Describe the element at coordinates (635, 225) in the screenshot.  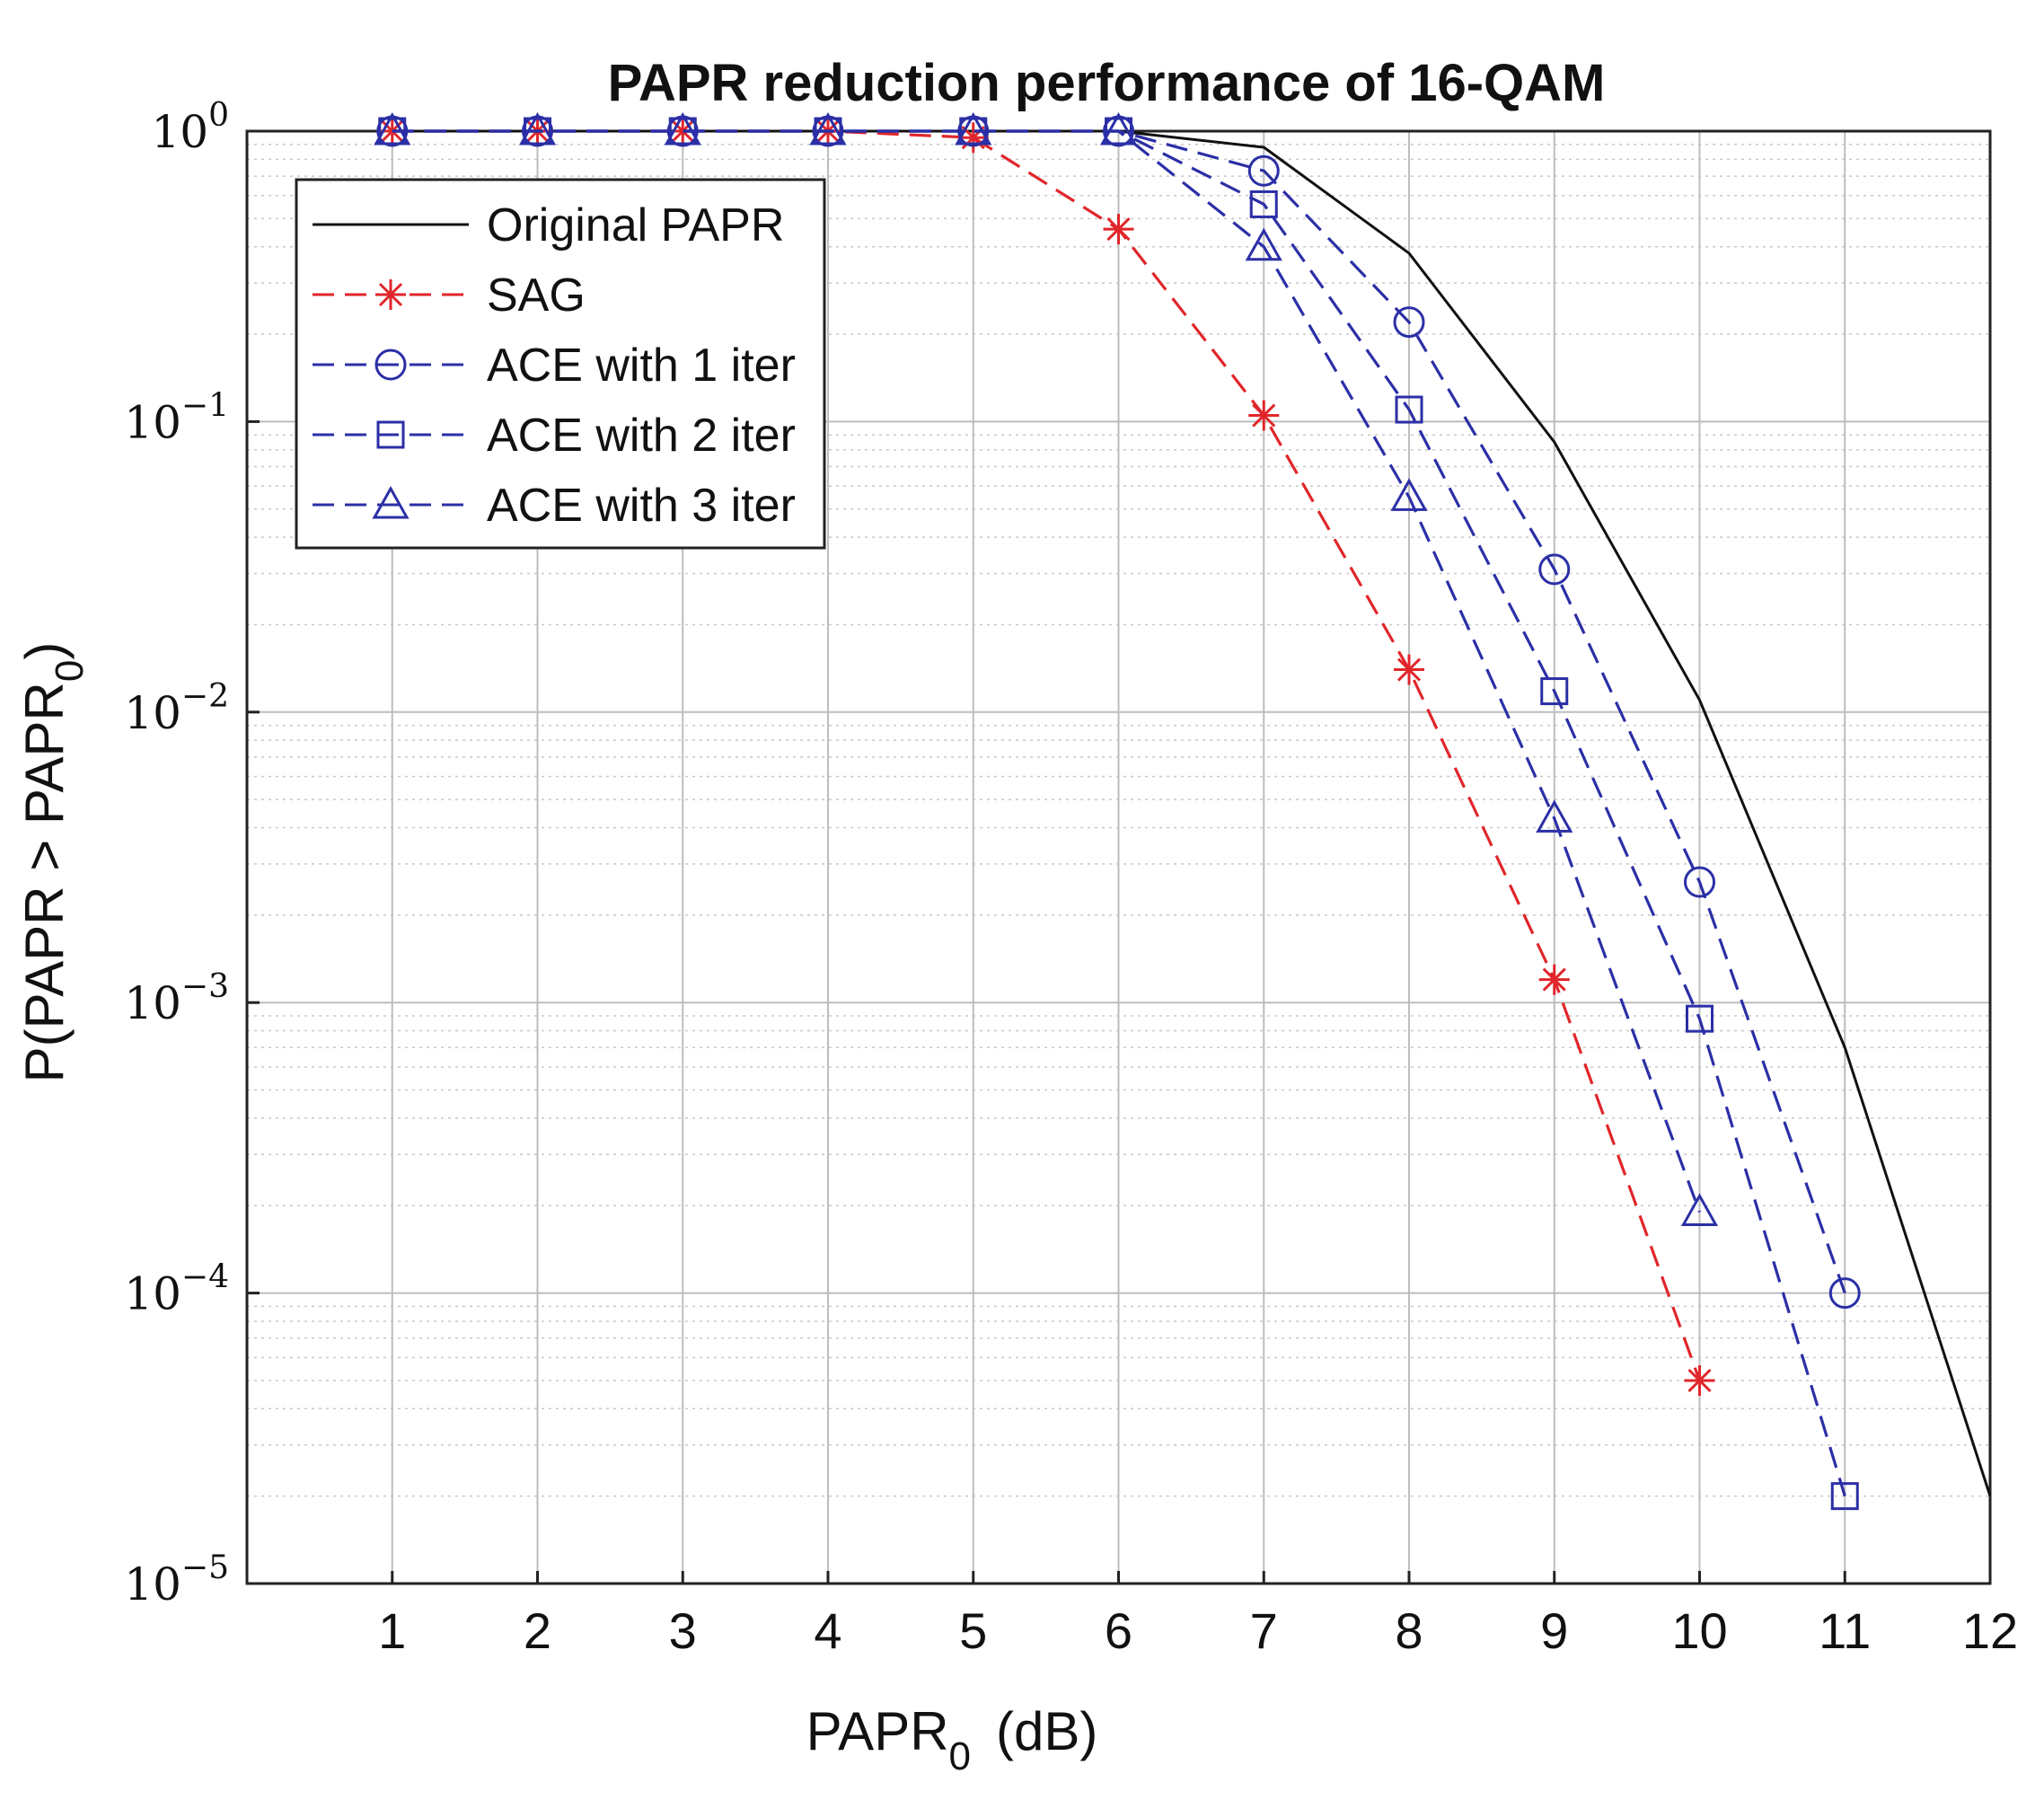
I see `legend-label: Original PAPR` at that location.